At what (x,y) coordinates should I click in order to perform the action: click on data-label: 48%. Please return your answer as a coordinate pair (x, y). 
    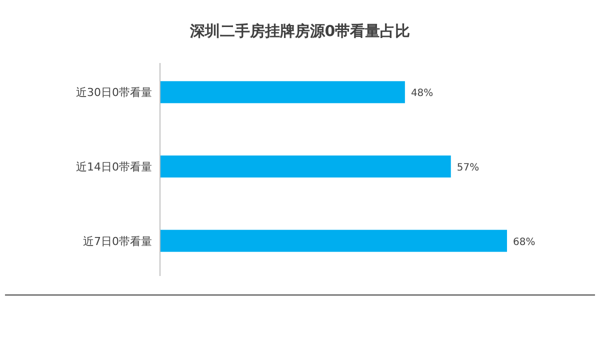
    Looking at the image, I should click on (422, 94).